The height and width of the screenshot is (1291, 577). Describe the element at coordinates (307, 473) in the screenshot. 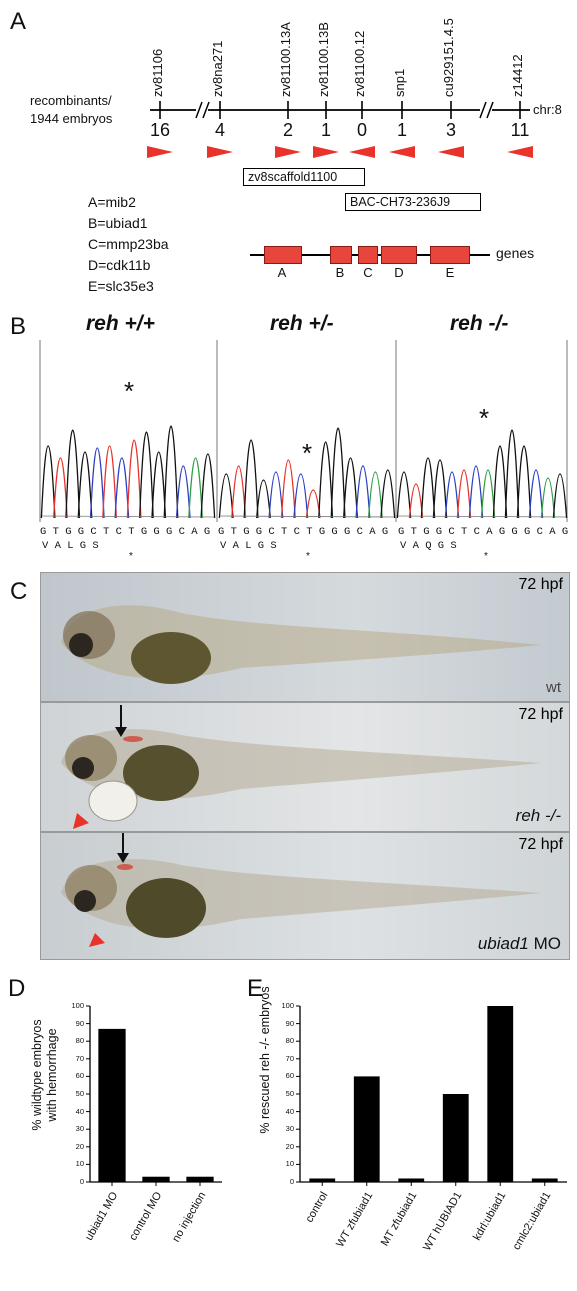

I see `trace-het` at that location.